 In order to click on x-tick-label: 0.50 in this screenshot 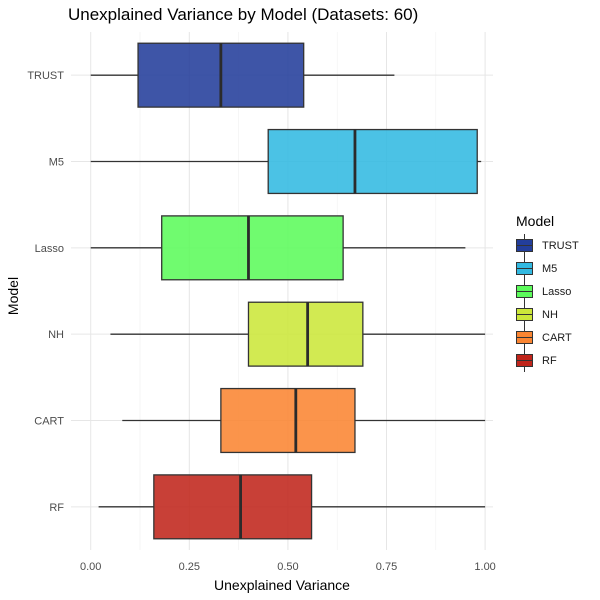, I will do `click(287, 567)`.